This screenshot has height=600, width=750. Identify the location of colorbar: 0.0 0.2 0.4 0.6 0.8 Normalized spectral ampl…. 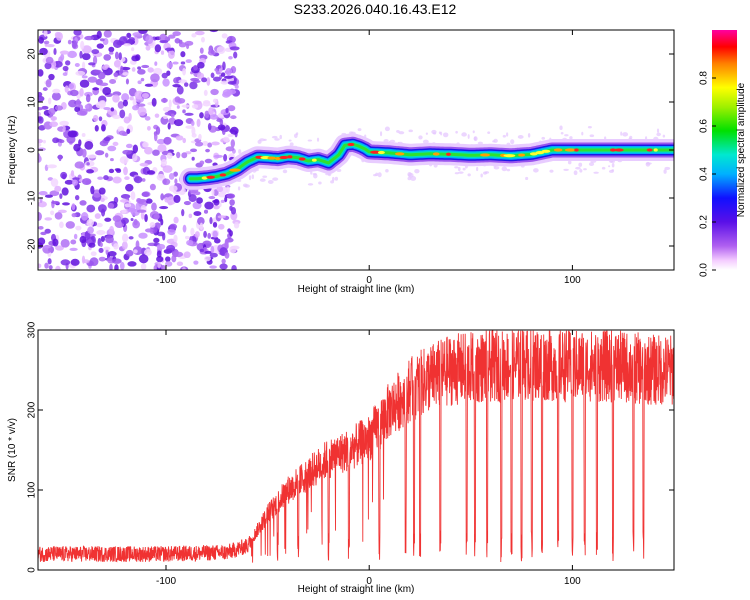
(723, 153).